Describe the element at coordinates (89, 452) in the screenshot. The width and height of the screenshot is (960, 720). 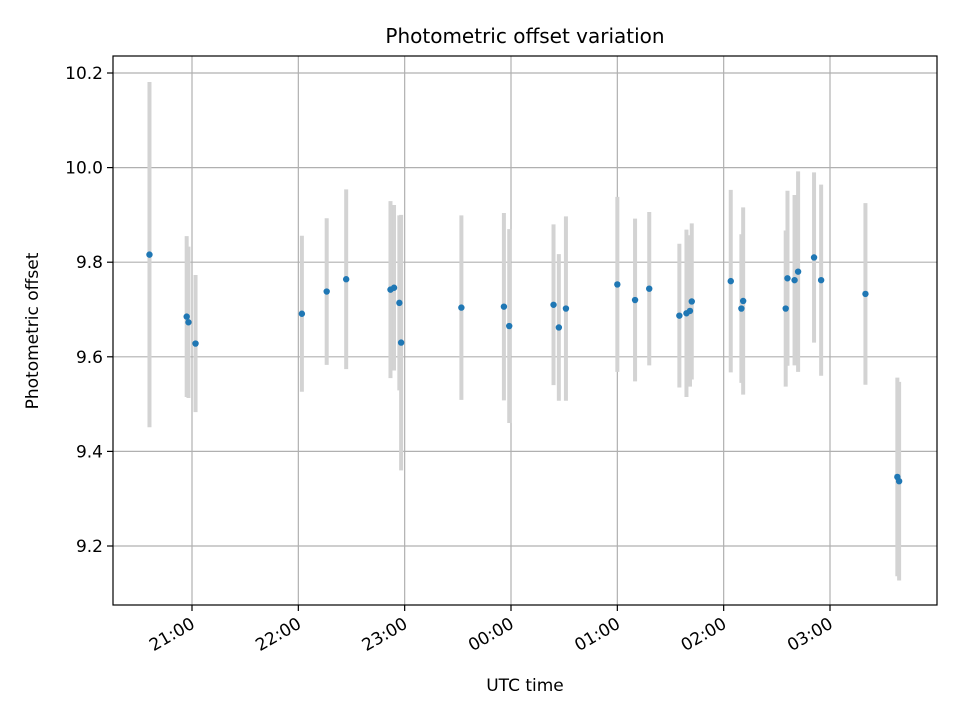
I see `y-tick-label: 9.4` at that location.